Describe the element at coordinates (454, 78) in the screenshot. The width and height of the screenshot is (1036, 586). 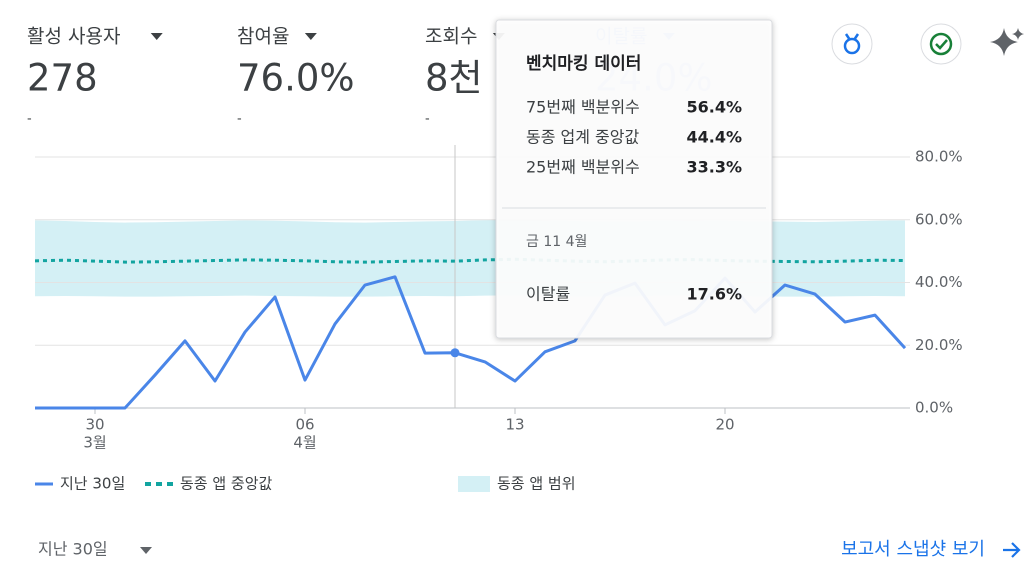
I see `metric-value: 8천` at that location.